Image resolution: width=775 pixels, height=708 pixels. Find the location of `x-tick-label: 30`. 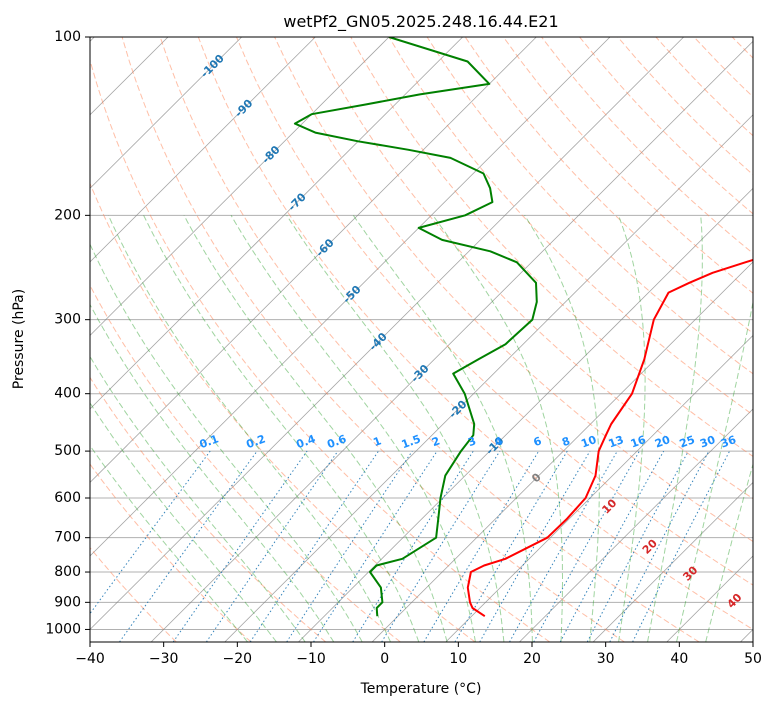

x-tick-label: 30 is located at coordinates (606, 659).